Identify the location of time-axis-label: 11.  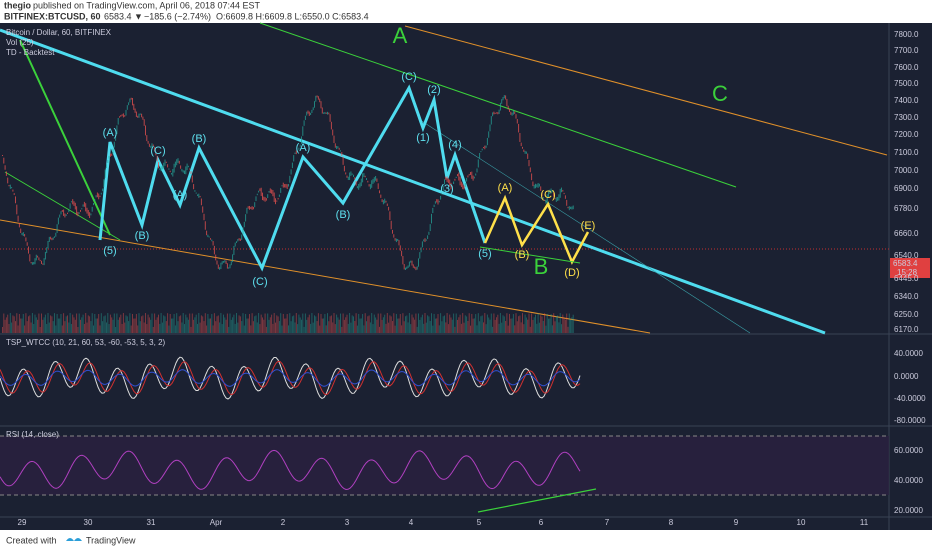
(864, 522).